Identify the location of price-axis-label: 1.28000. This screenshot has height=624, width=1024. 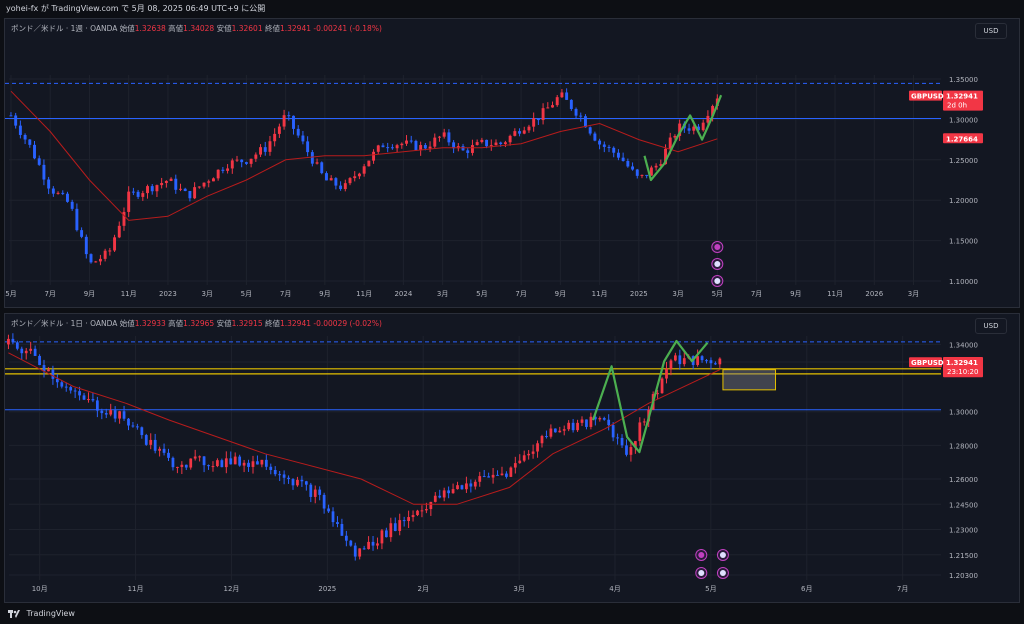
(963, 446).